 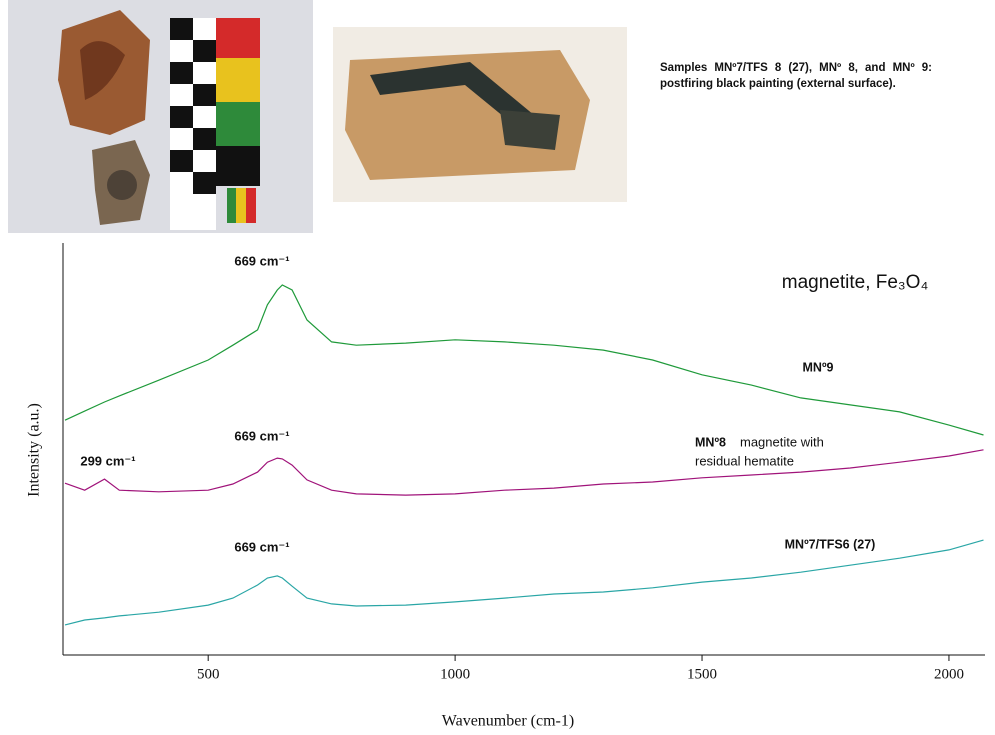 I want to click on y-axis-label: Intensity (a.u.), so click(x=34, y=450).